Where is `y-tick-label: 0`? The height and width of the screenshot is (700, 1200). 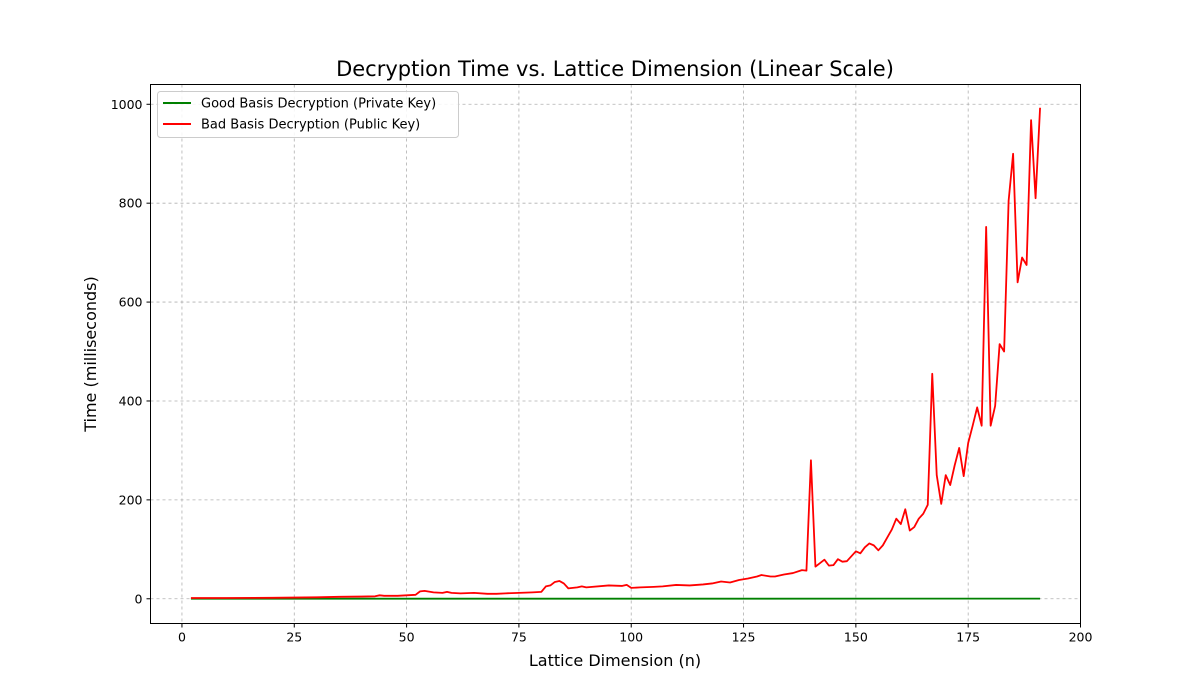
y-tick-label: 0 is located at coordinates (139, 598).